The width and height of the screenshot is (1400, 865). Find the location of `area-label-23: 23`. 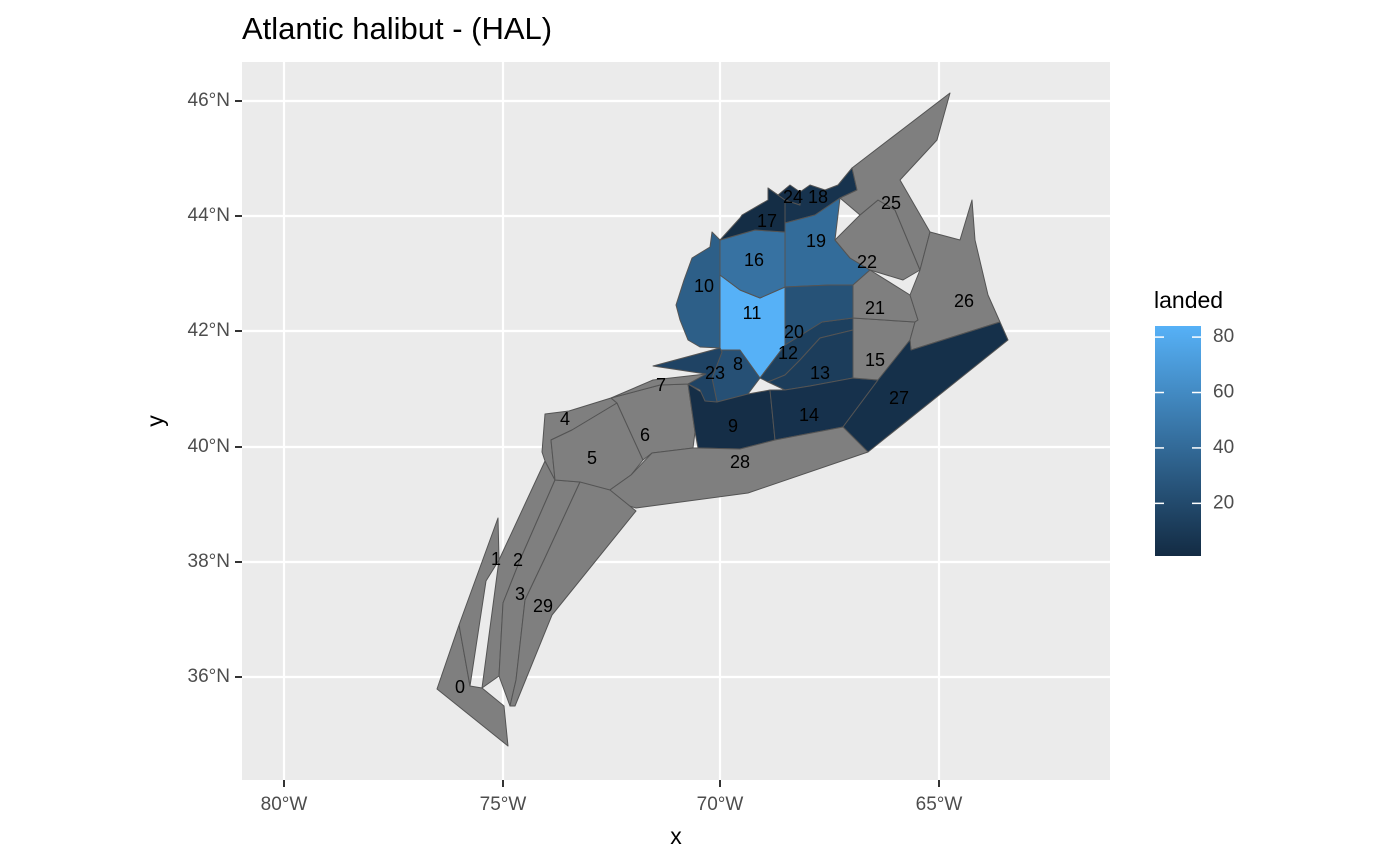

area-label-23: 23 is located at coordinates (715, 373).